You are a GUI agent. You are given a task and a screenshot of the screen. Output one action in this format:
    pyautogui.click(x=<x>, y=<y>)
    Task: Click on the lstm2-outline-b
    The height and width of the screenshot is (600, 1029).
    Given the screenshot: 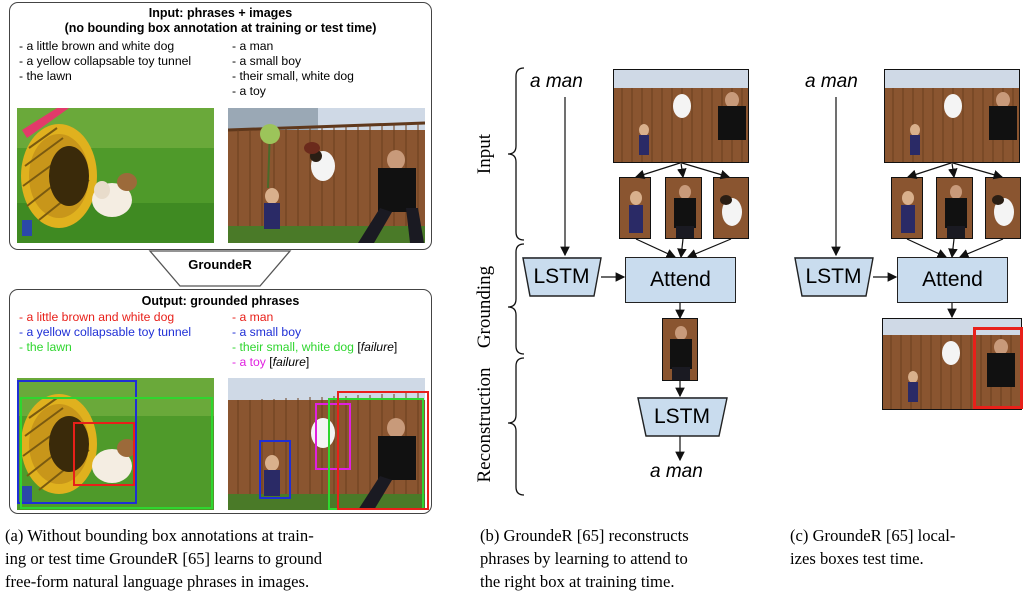 What is the action you would take?
    pyautogui.click(x=682, y=417)
    